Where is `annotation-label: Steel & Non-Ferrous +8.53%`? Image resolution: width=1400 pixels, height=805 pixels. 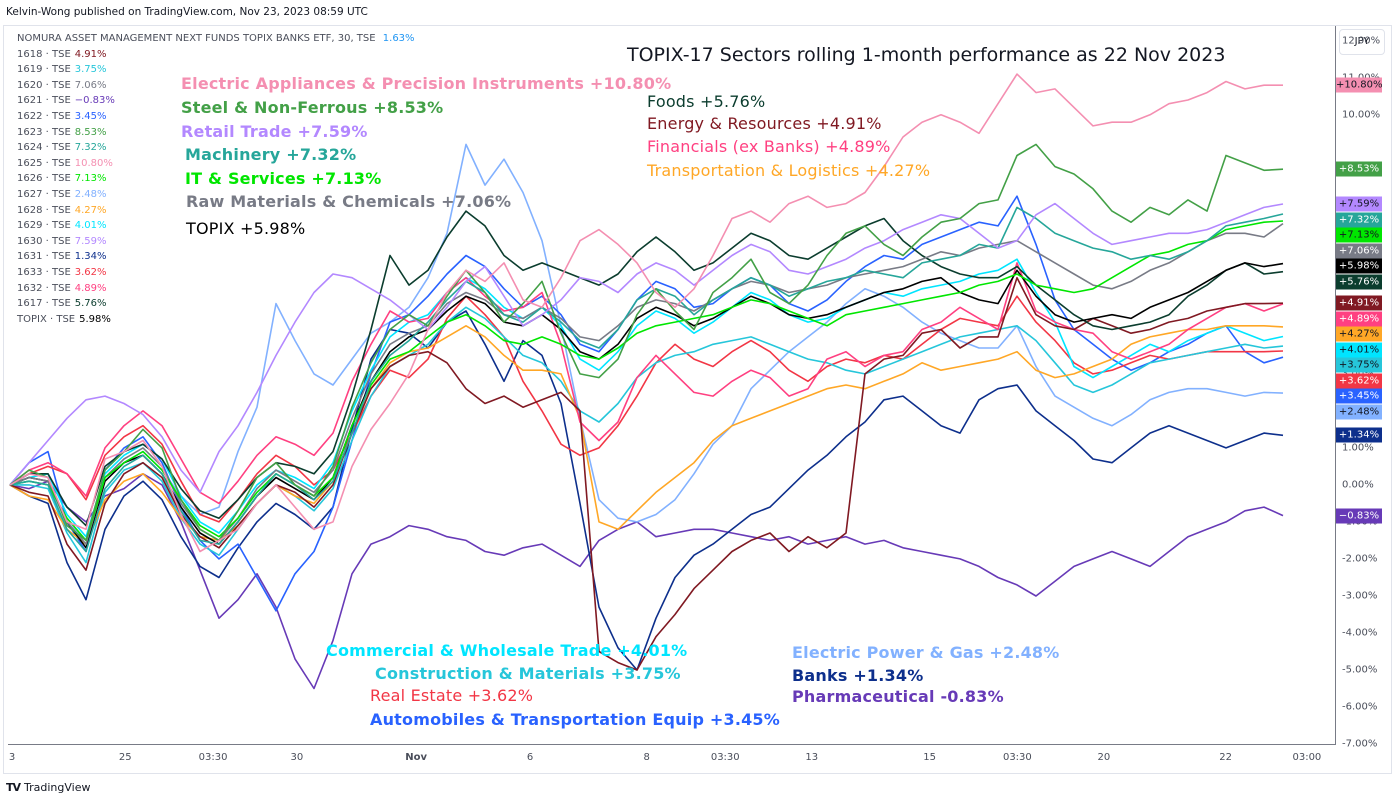 annotation-label: Steel & Non-Ferrous +8.53% is located at coordinates (312, 107).